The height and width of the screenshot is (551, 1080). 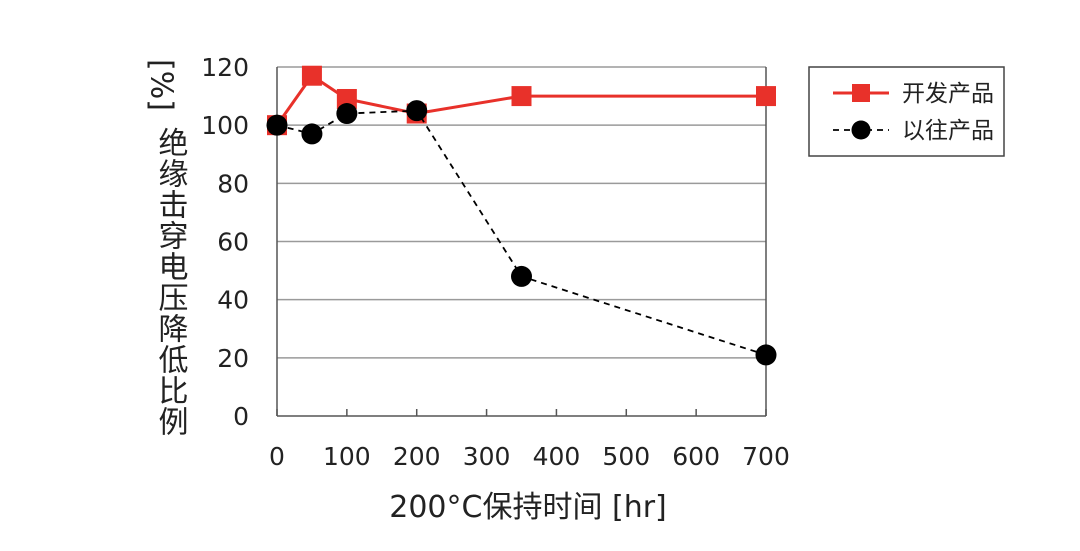 I want to click on x-tick-label-400: 400, so click(x=557, y=456).